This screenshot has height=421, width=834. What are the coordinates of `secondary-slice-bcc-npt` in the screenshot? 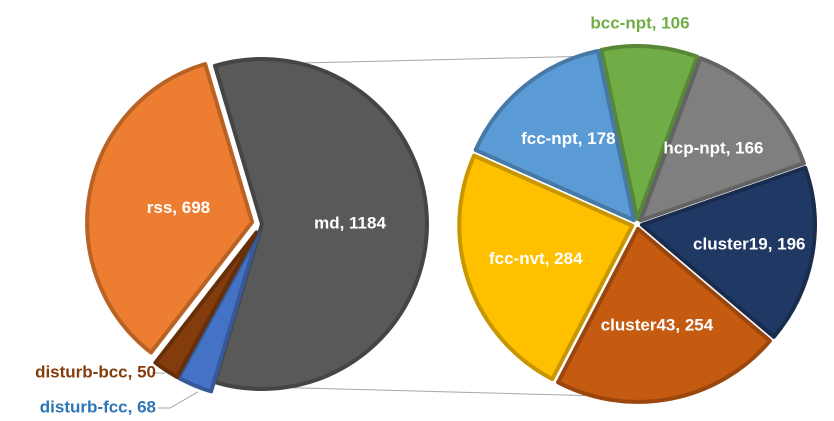 It's located at (649, 133).